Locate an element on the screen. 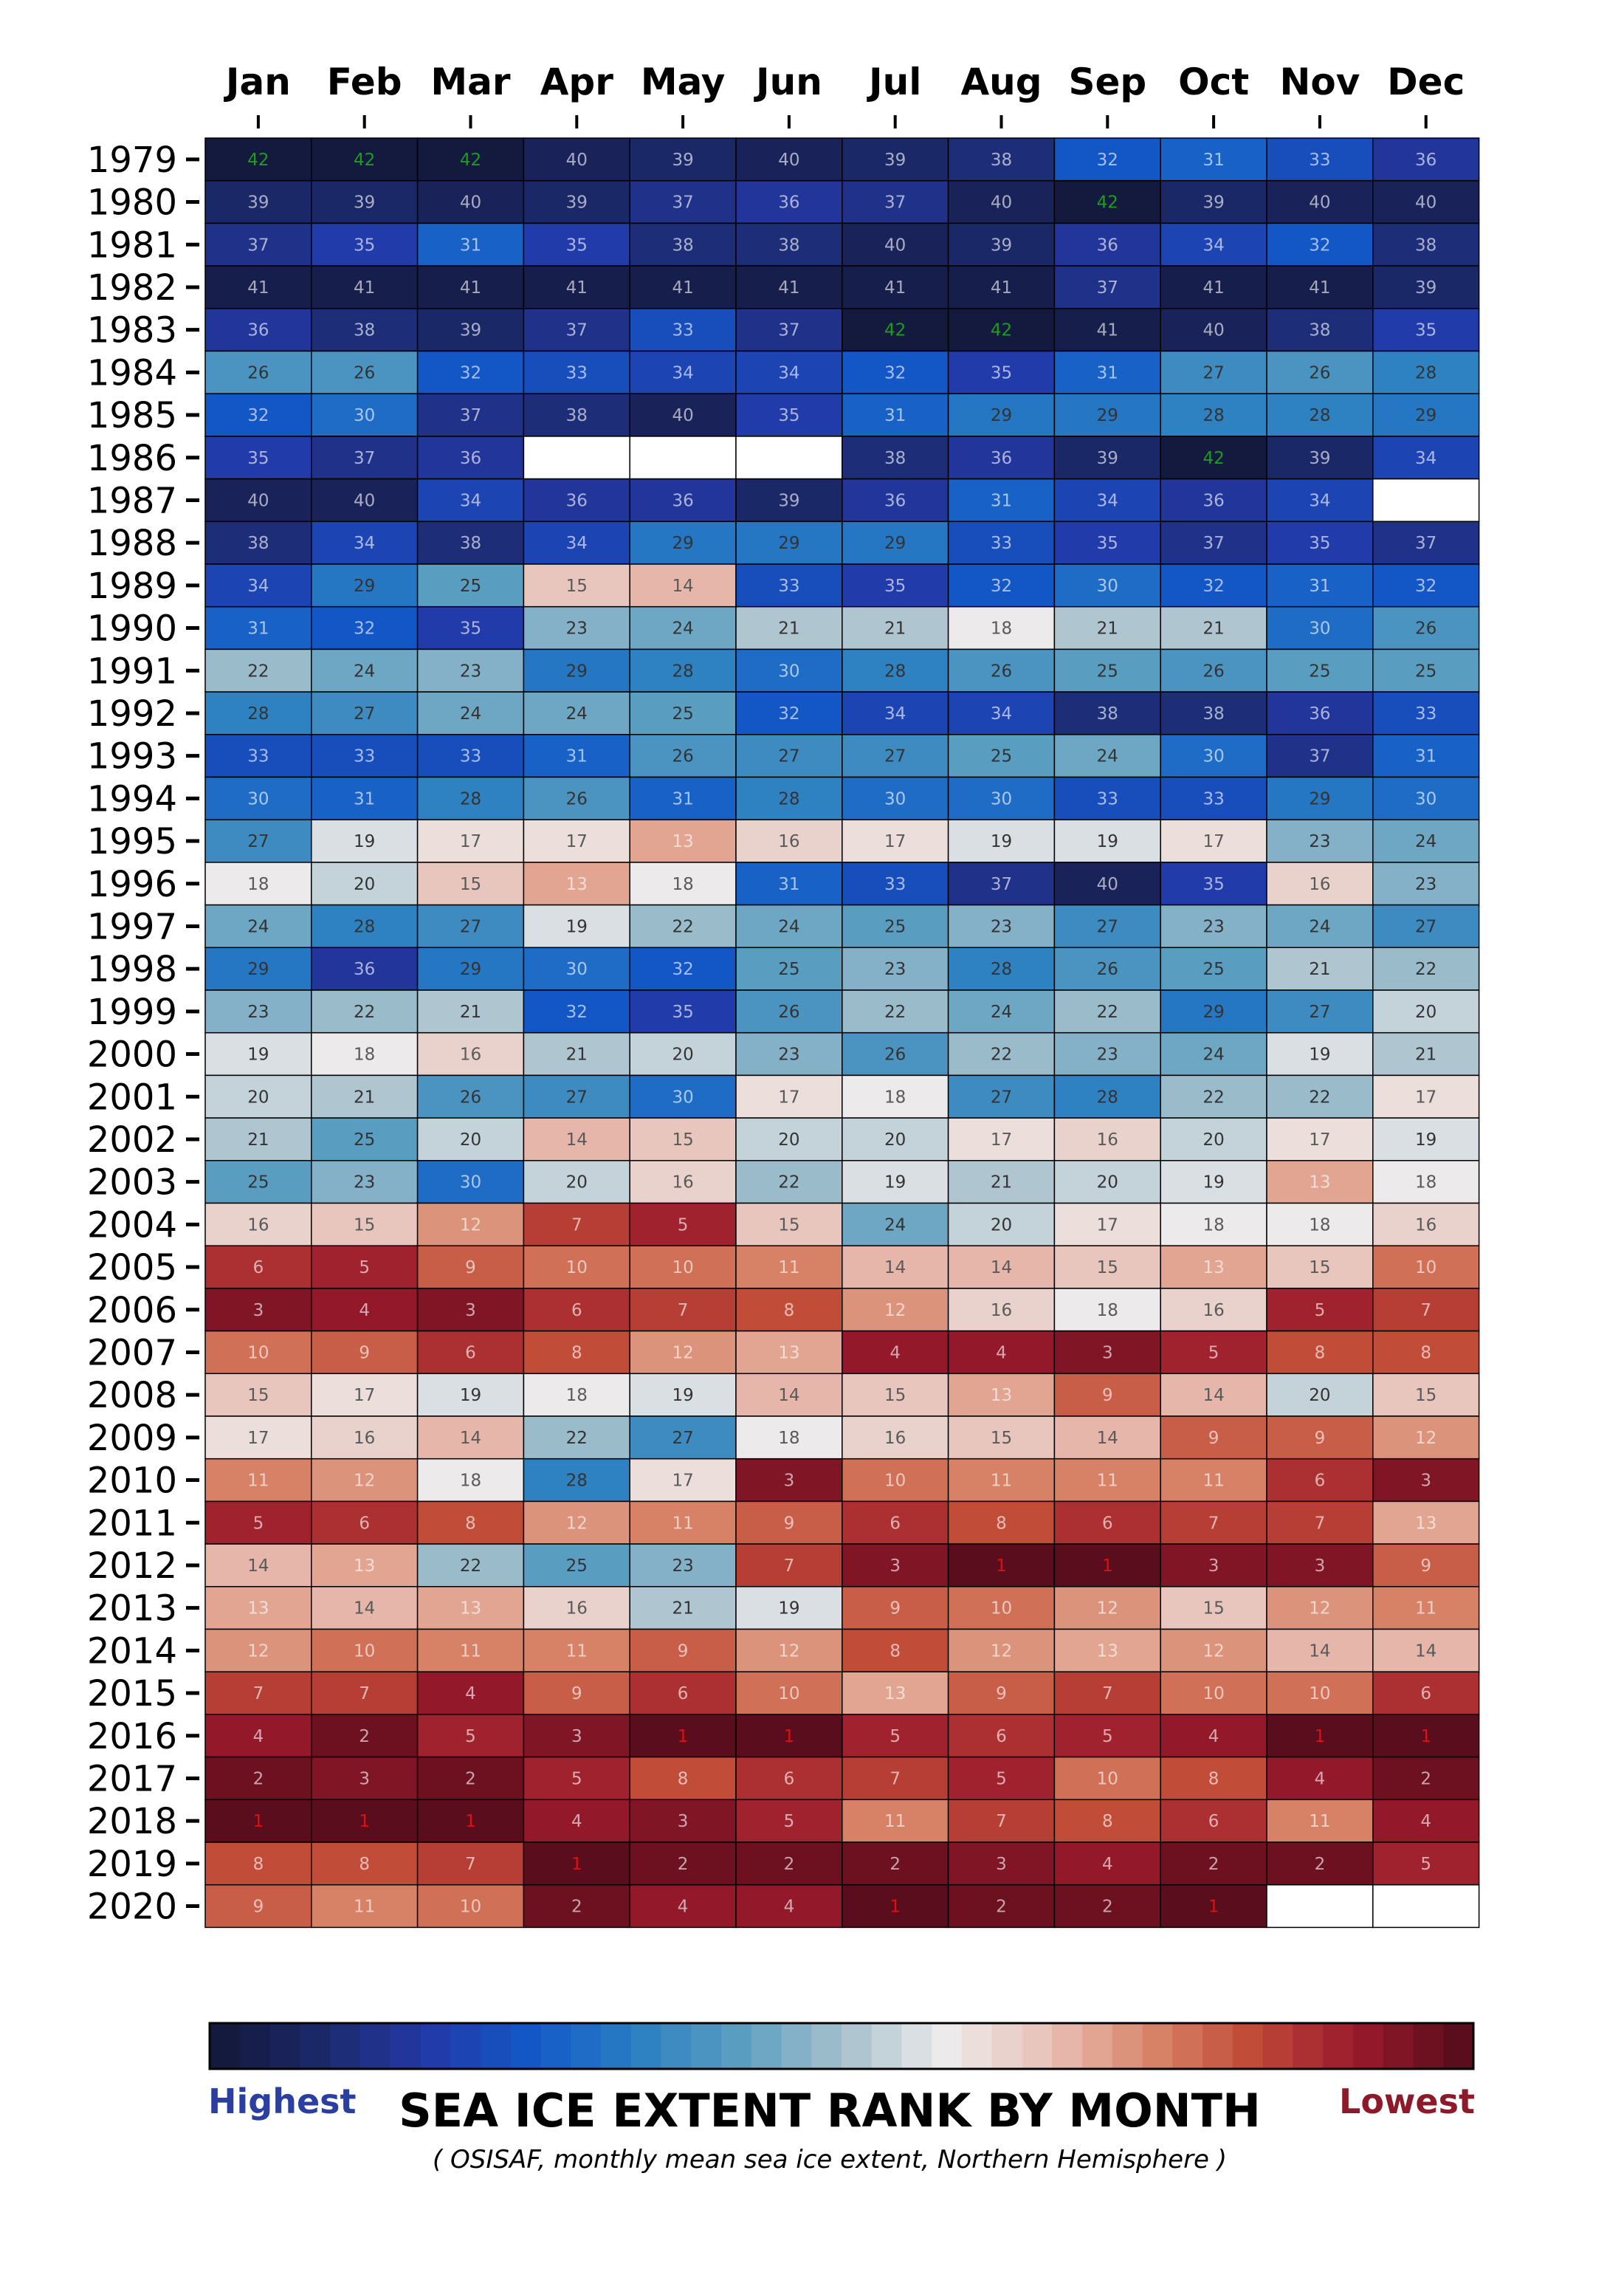 This screenshot has height=2269, width=1624. heatmap-cell-2017-apr is located at coordinates (576, 1778).